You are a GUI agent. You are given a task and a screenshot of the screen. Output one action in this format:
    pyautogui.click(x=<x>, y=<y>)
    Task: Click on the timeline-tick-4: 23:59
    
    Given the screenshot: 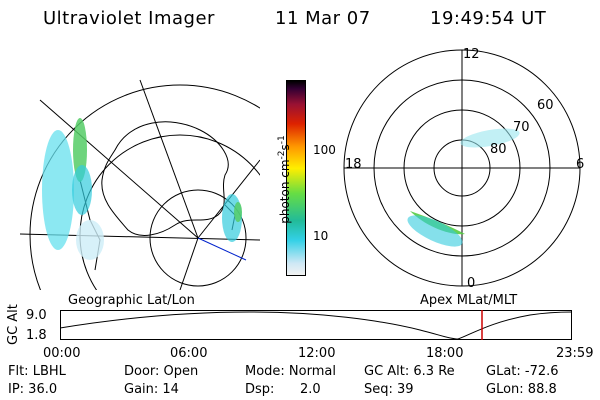 What is the action you would take?
    pyautogui.click(x=575, y=353)
    